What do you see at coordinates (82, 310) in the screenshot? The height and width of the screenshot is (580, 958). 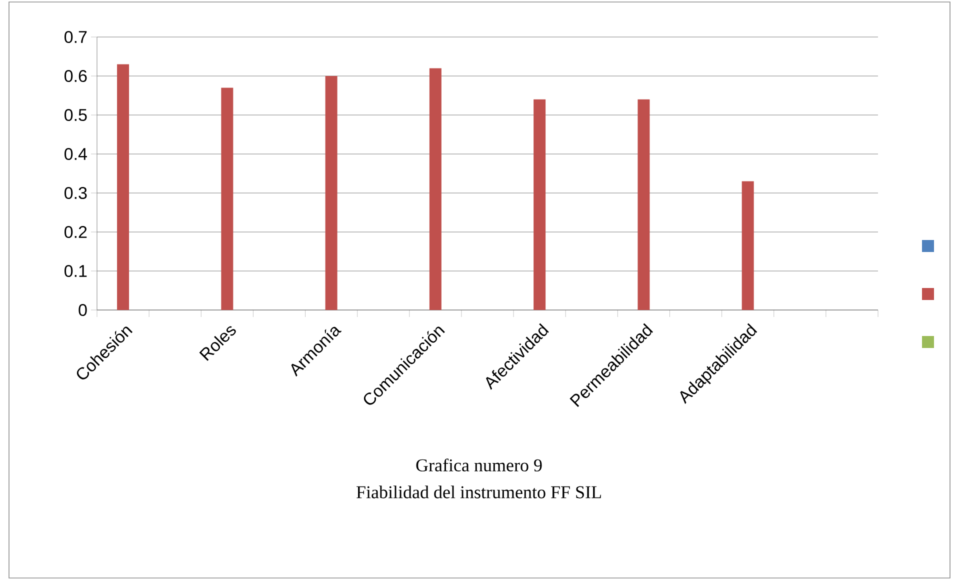 I see `y-tick-label: 0` at bounding box center [82, 310].